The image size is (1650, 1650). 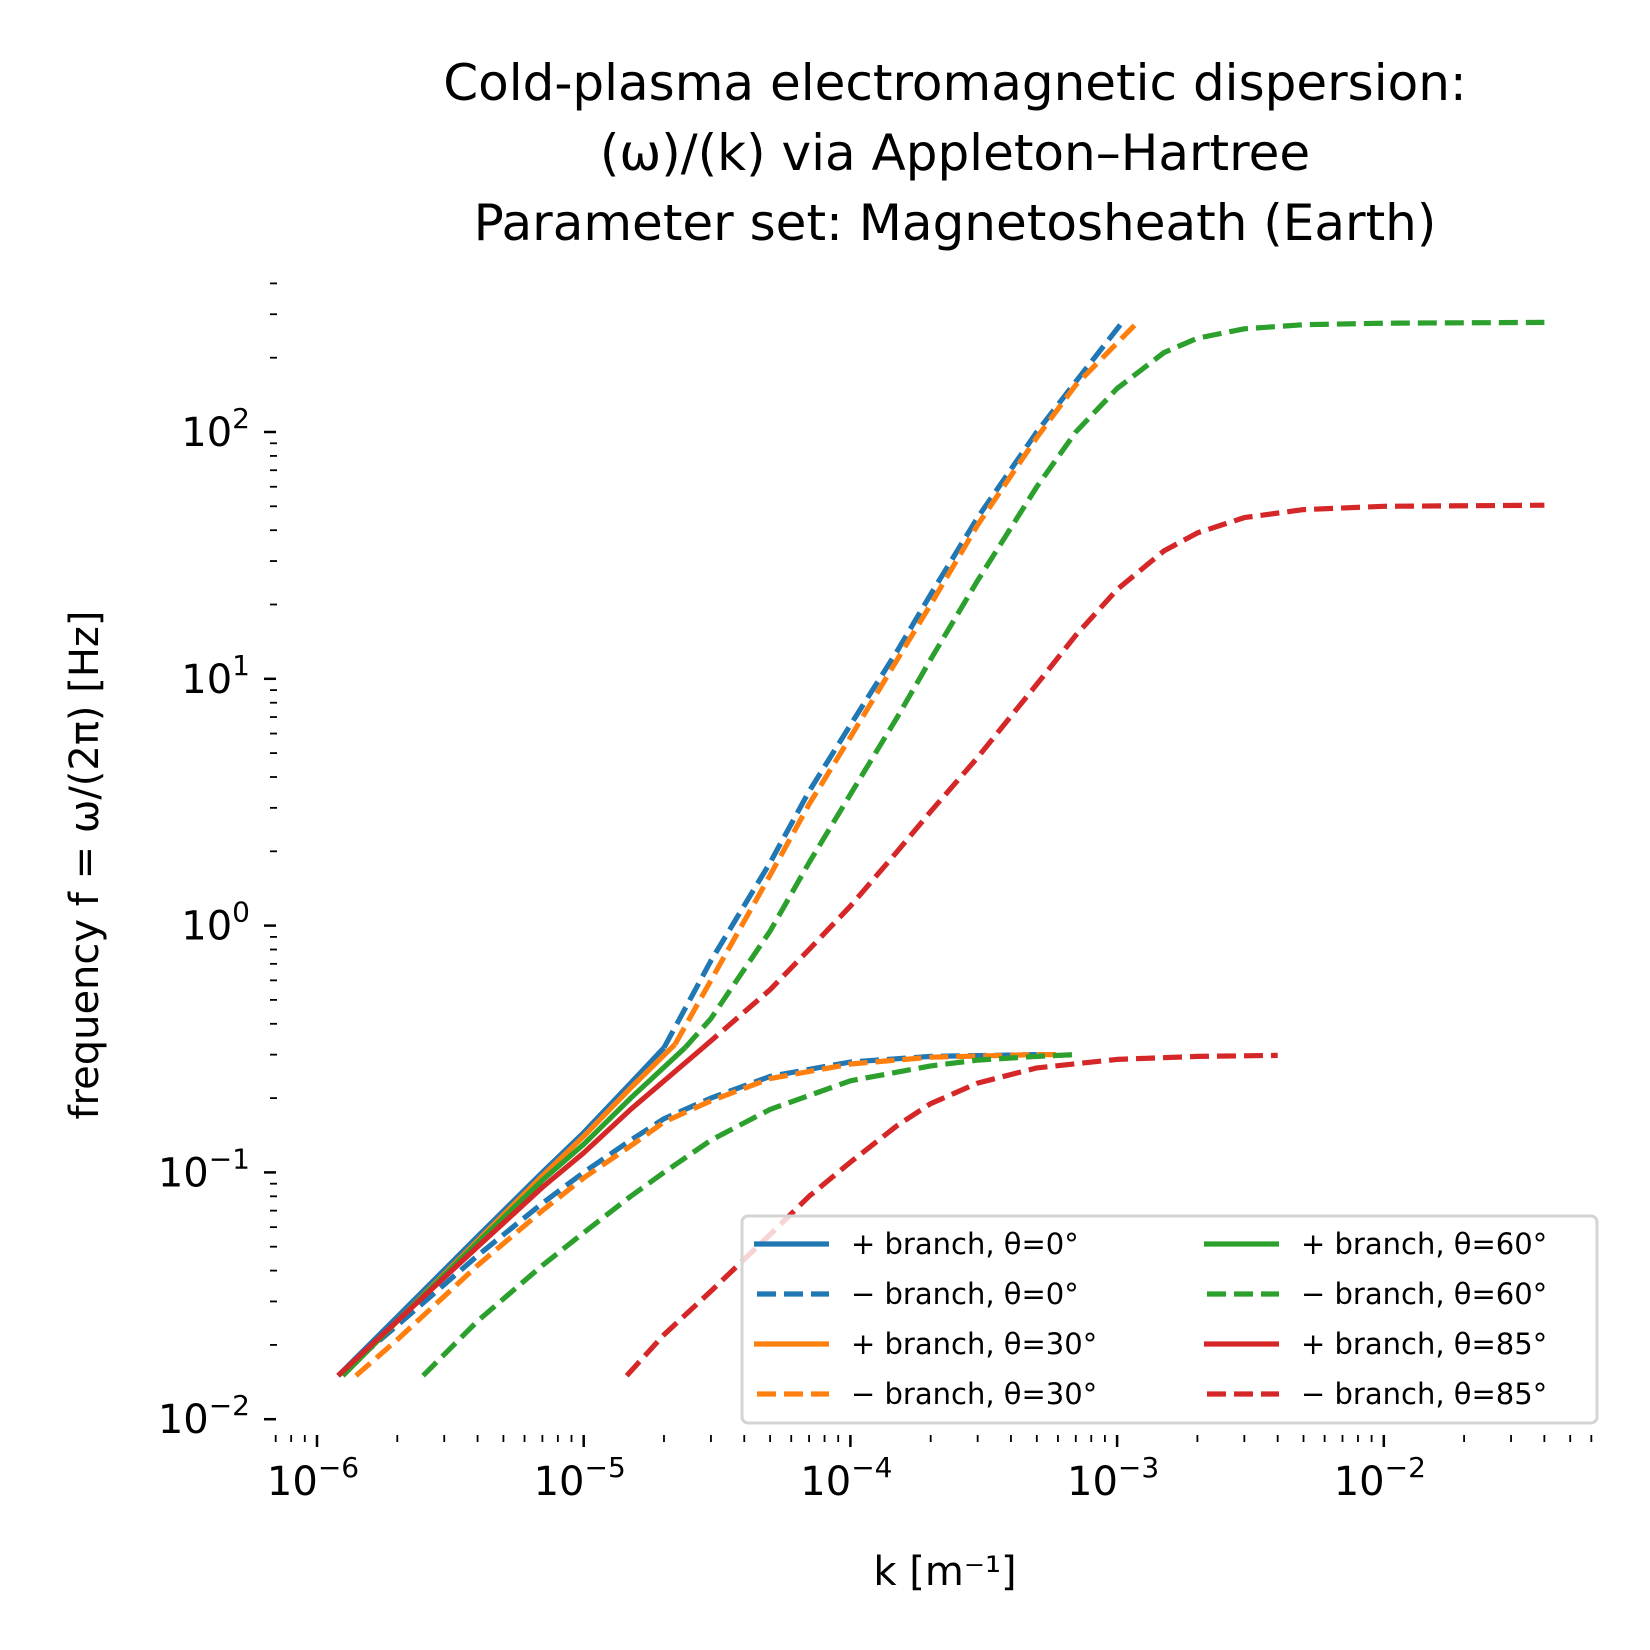 I want to click on x-tick-label: 10⁻⁵, so click(x=580, y=1478).